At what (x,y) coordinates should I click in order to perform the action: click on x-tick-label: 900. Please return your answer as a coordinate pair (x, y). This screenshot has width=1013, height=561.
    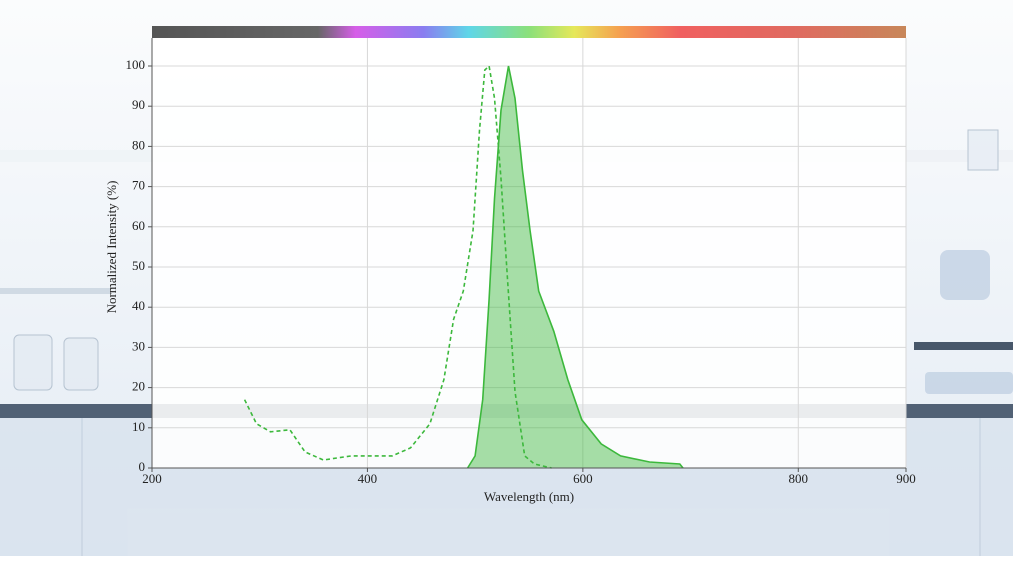
    Looking at the image, I should click on (906, 478).